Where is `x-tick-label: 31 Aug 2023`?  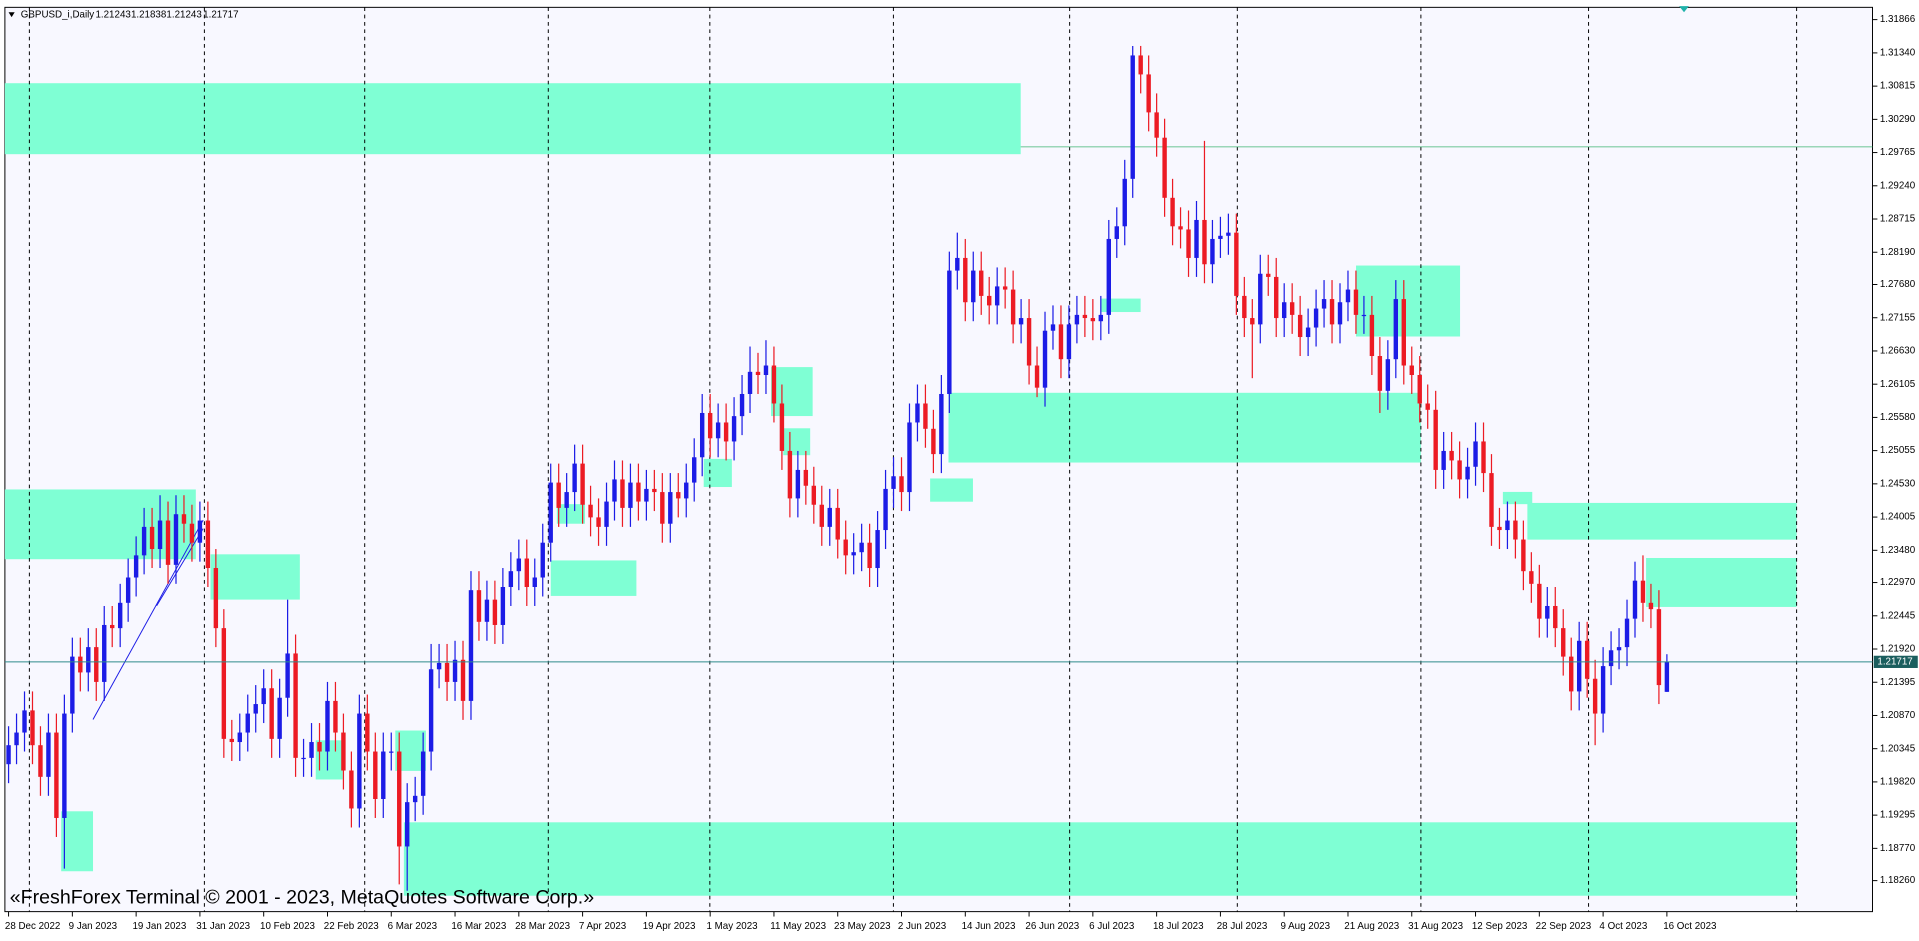 x-tick-label: 31 Aug 2023 is located at coordinates (1436, 926).